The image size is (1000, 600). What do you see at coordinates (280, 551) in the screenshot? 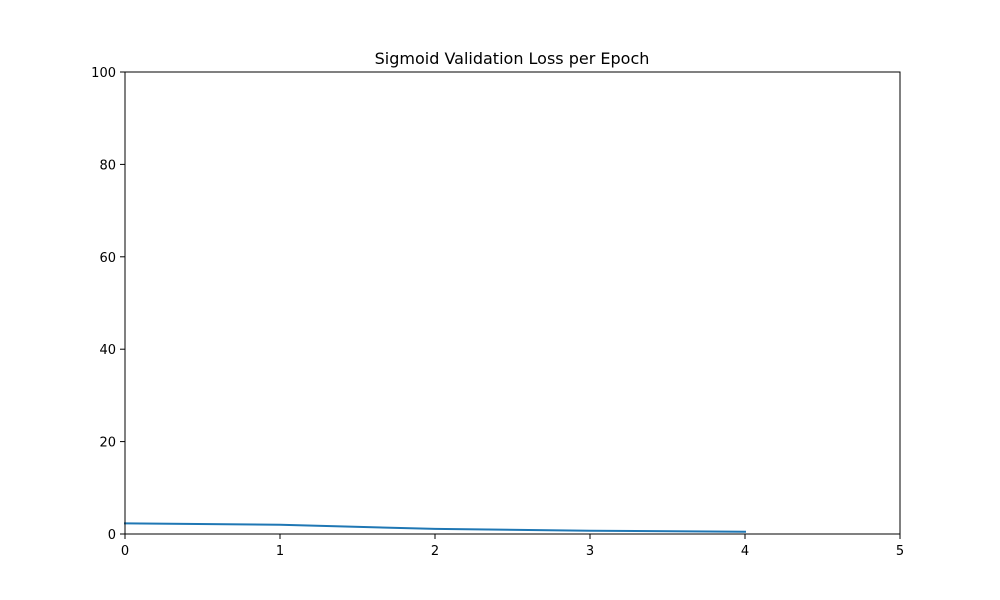
I see `x-tick-label: 1` at bounding box center [280, 551].